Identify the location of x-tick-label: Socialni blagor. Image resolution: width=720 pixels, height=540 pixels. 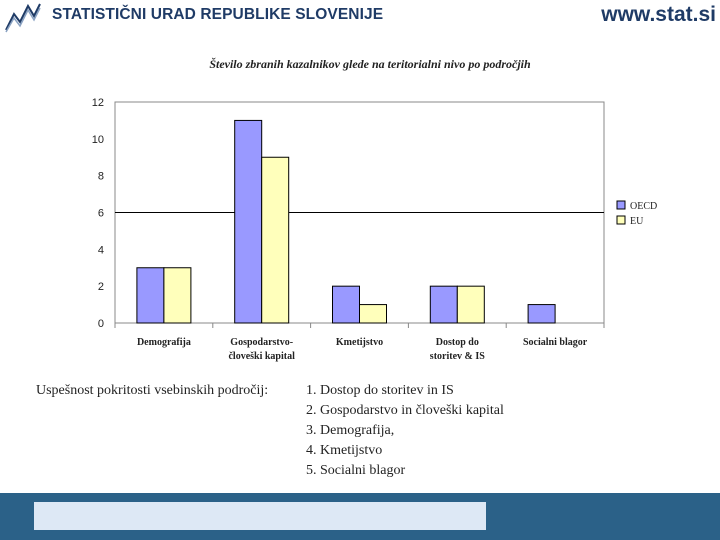
(555, 342).